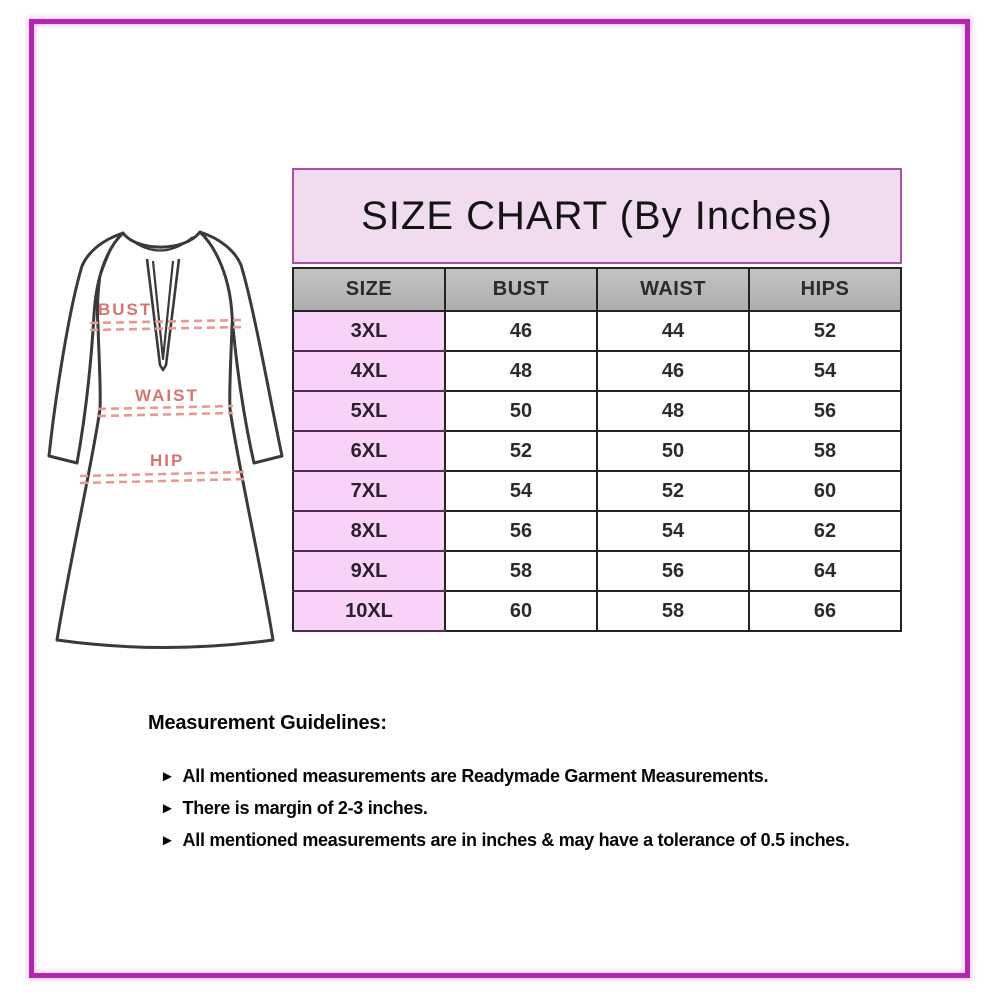 The height and width of the screenshot is (1000, 1000). I want to click on waist-label: WAIST, so click(167, 395).